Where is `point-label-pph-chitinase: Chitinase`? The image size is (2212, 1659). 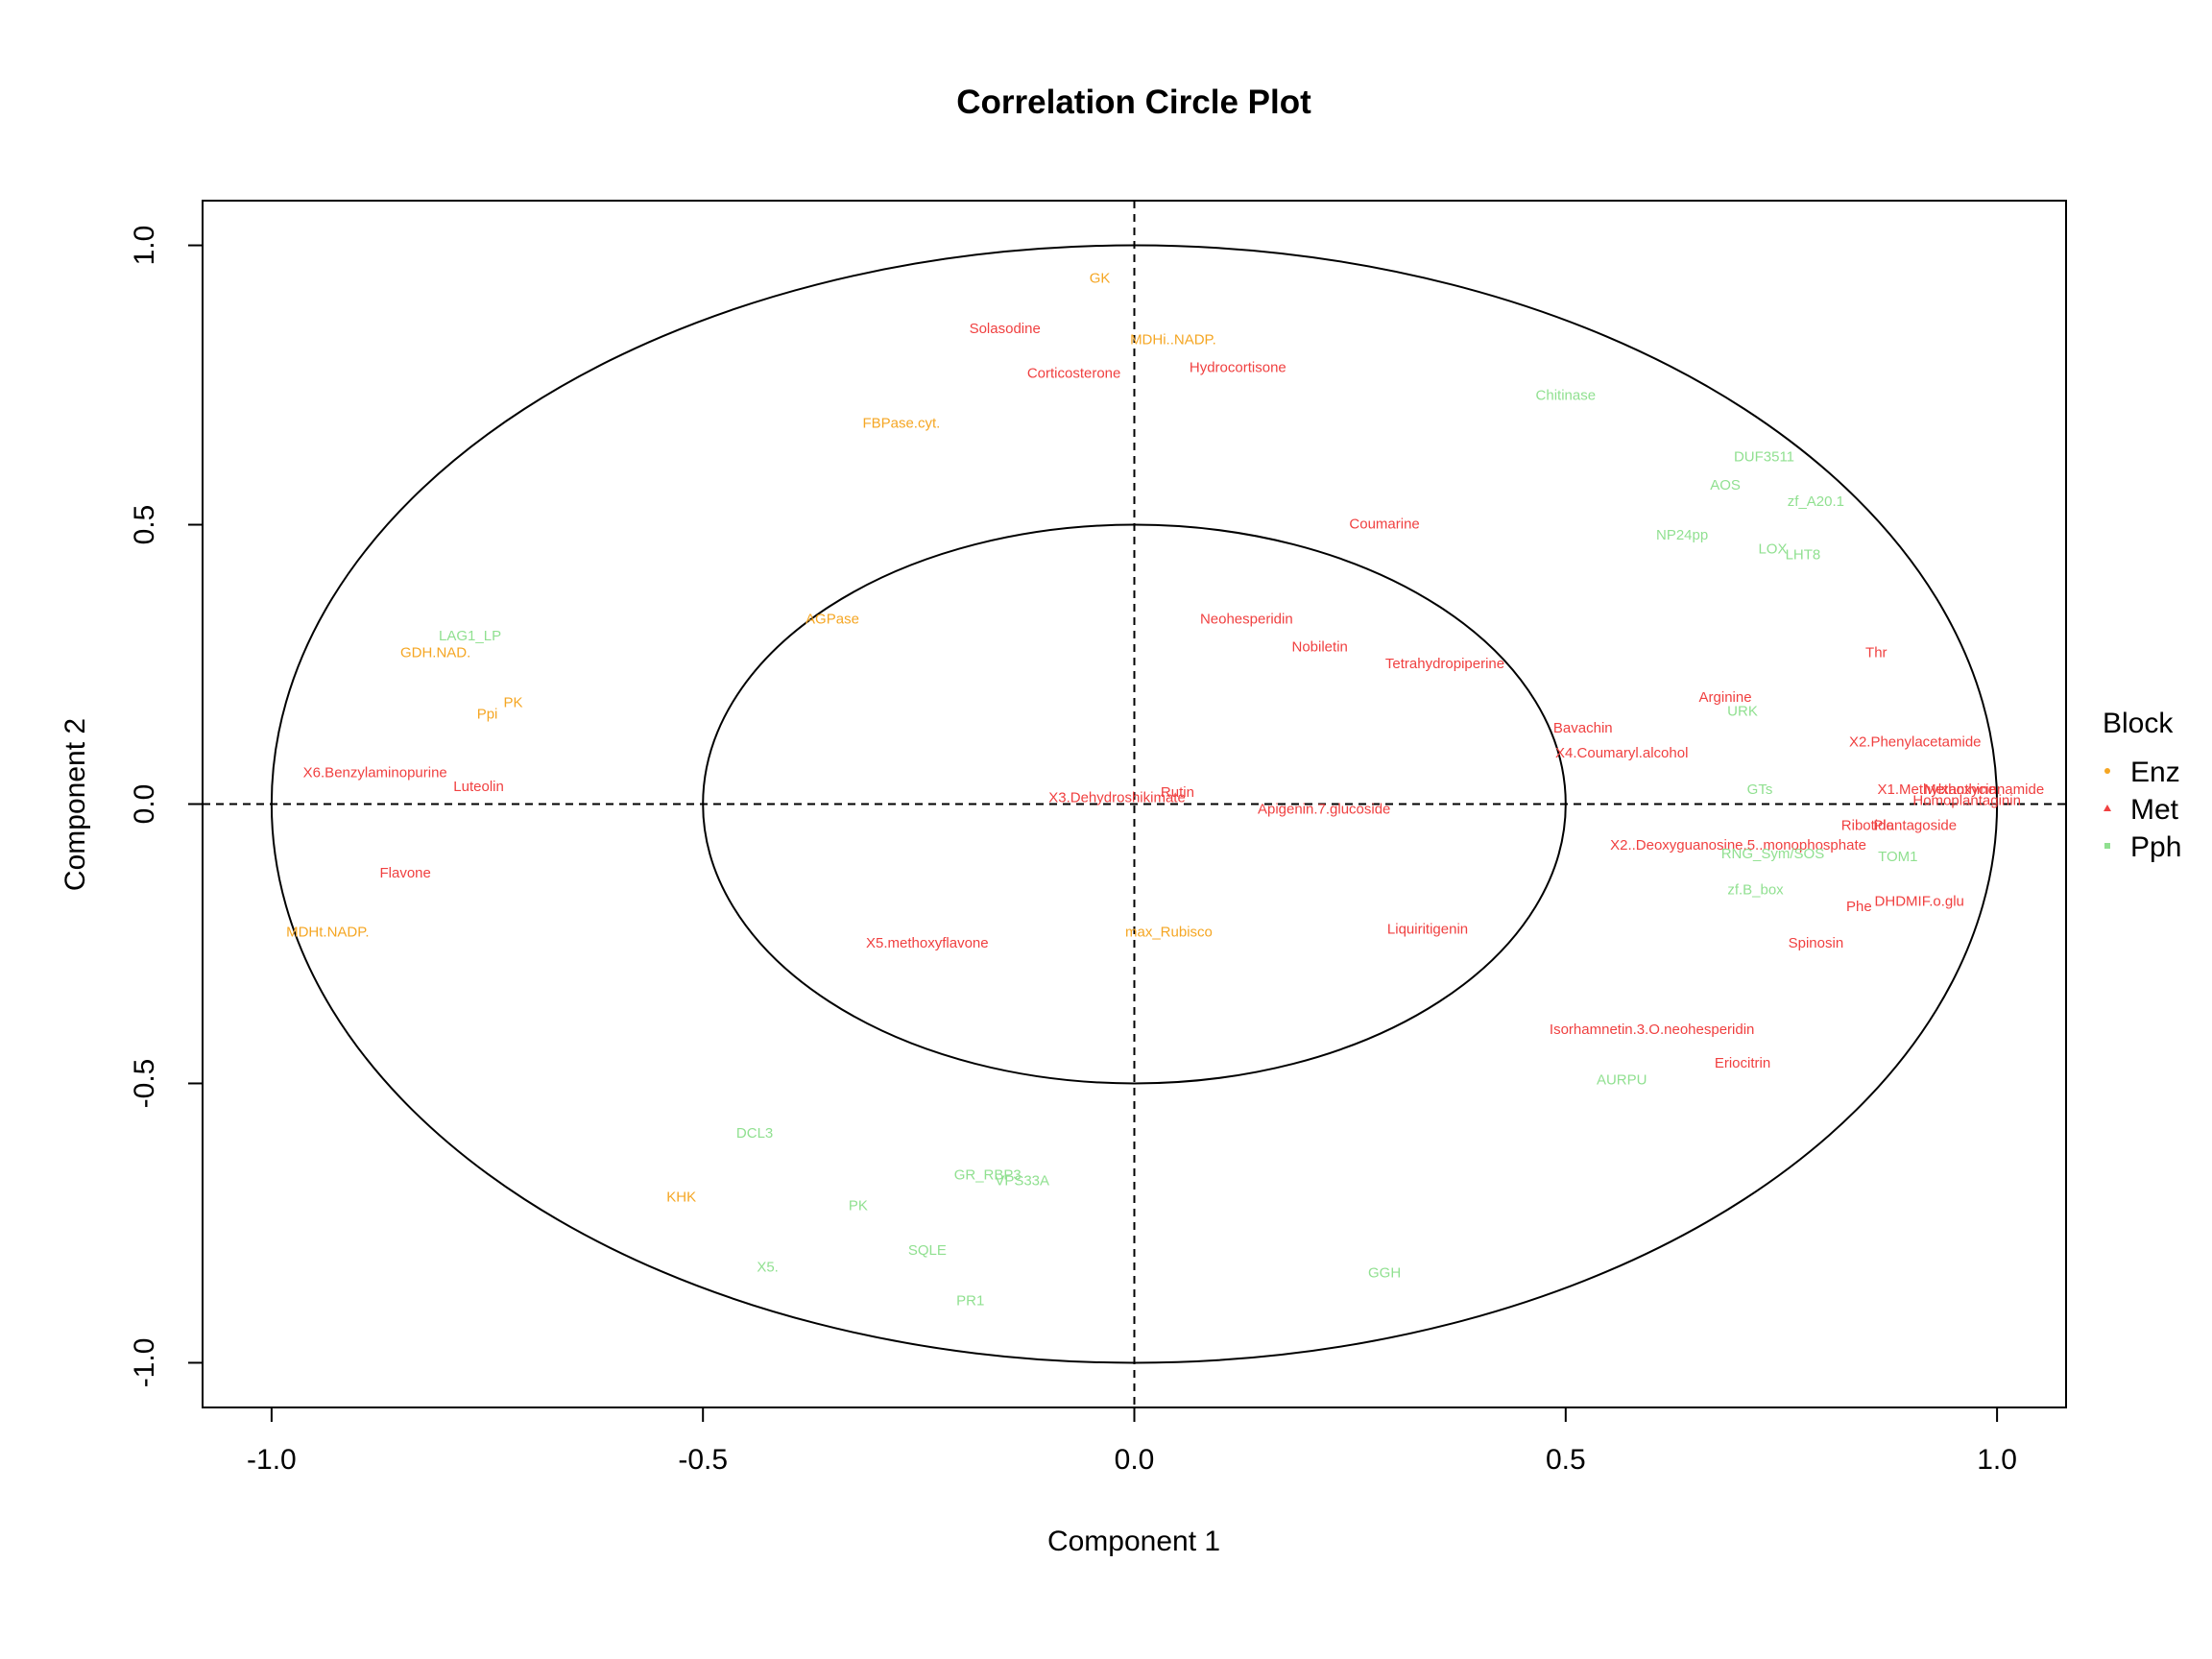 point-label-pph-chitinase: Chitinase is located at coordinates (1567, 396).